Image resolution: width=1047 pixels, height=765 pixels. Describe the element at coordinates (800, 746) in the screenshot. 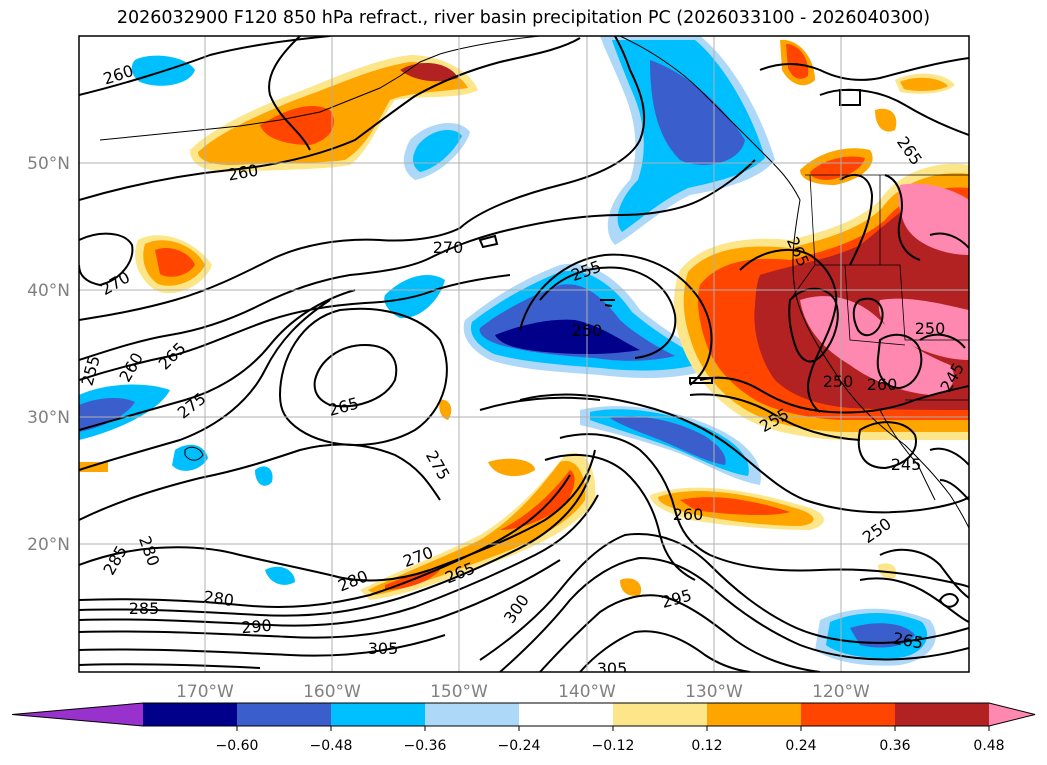

I see `colorbar-tick-label: 0.24` at that location.